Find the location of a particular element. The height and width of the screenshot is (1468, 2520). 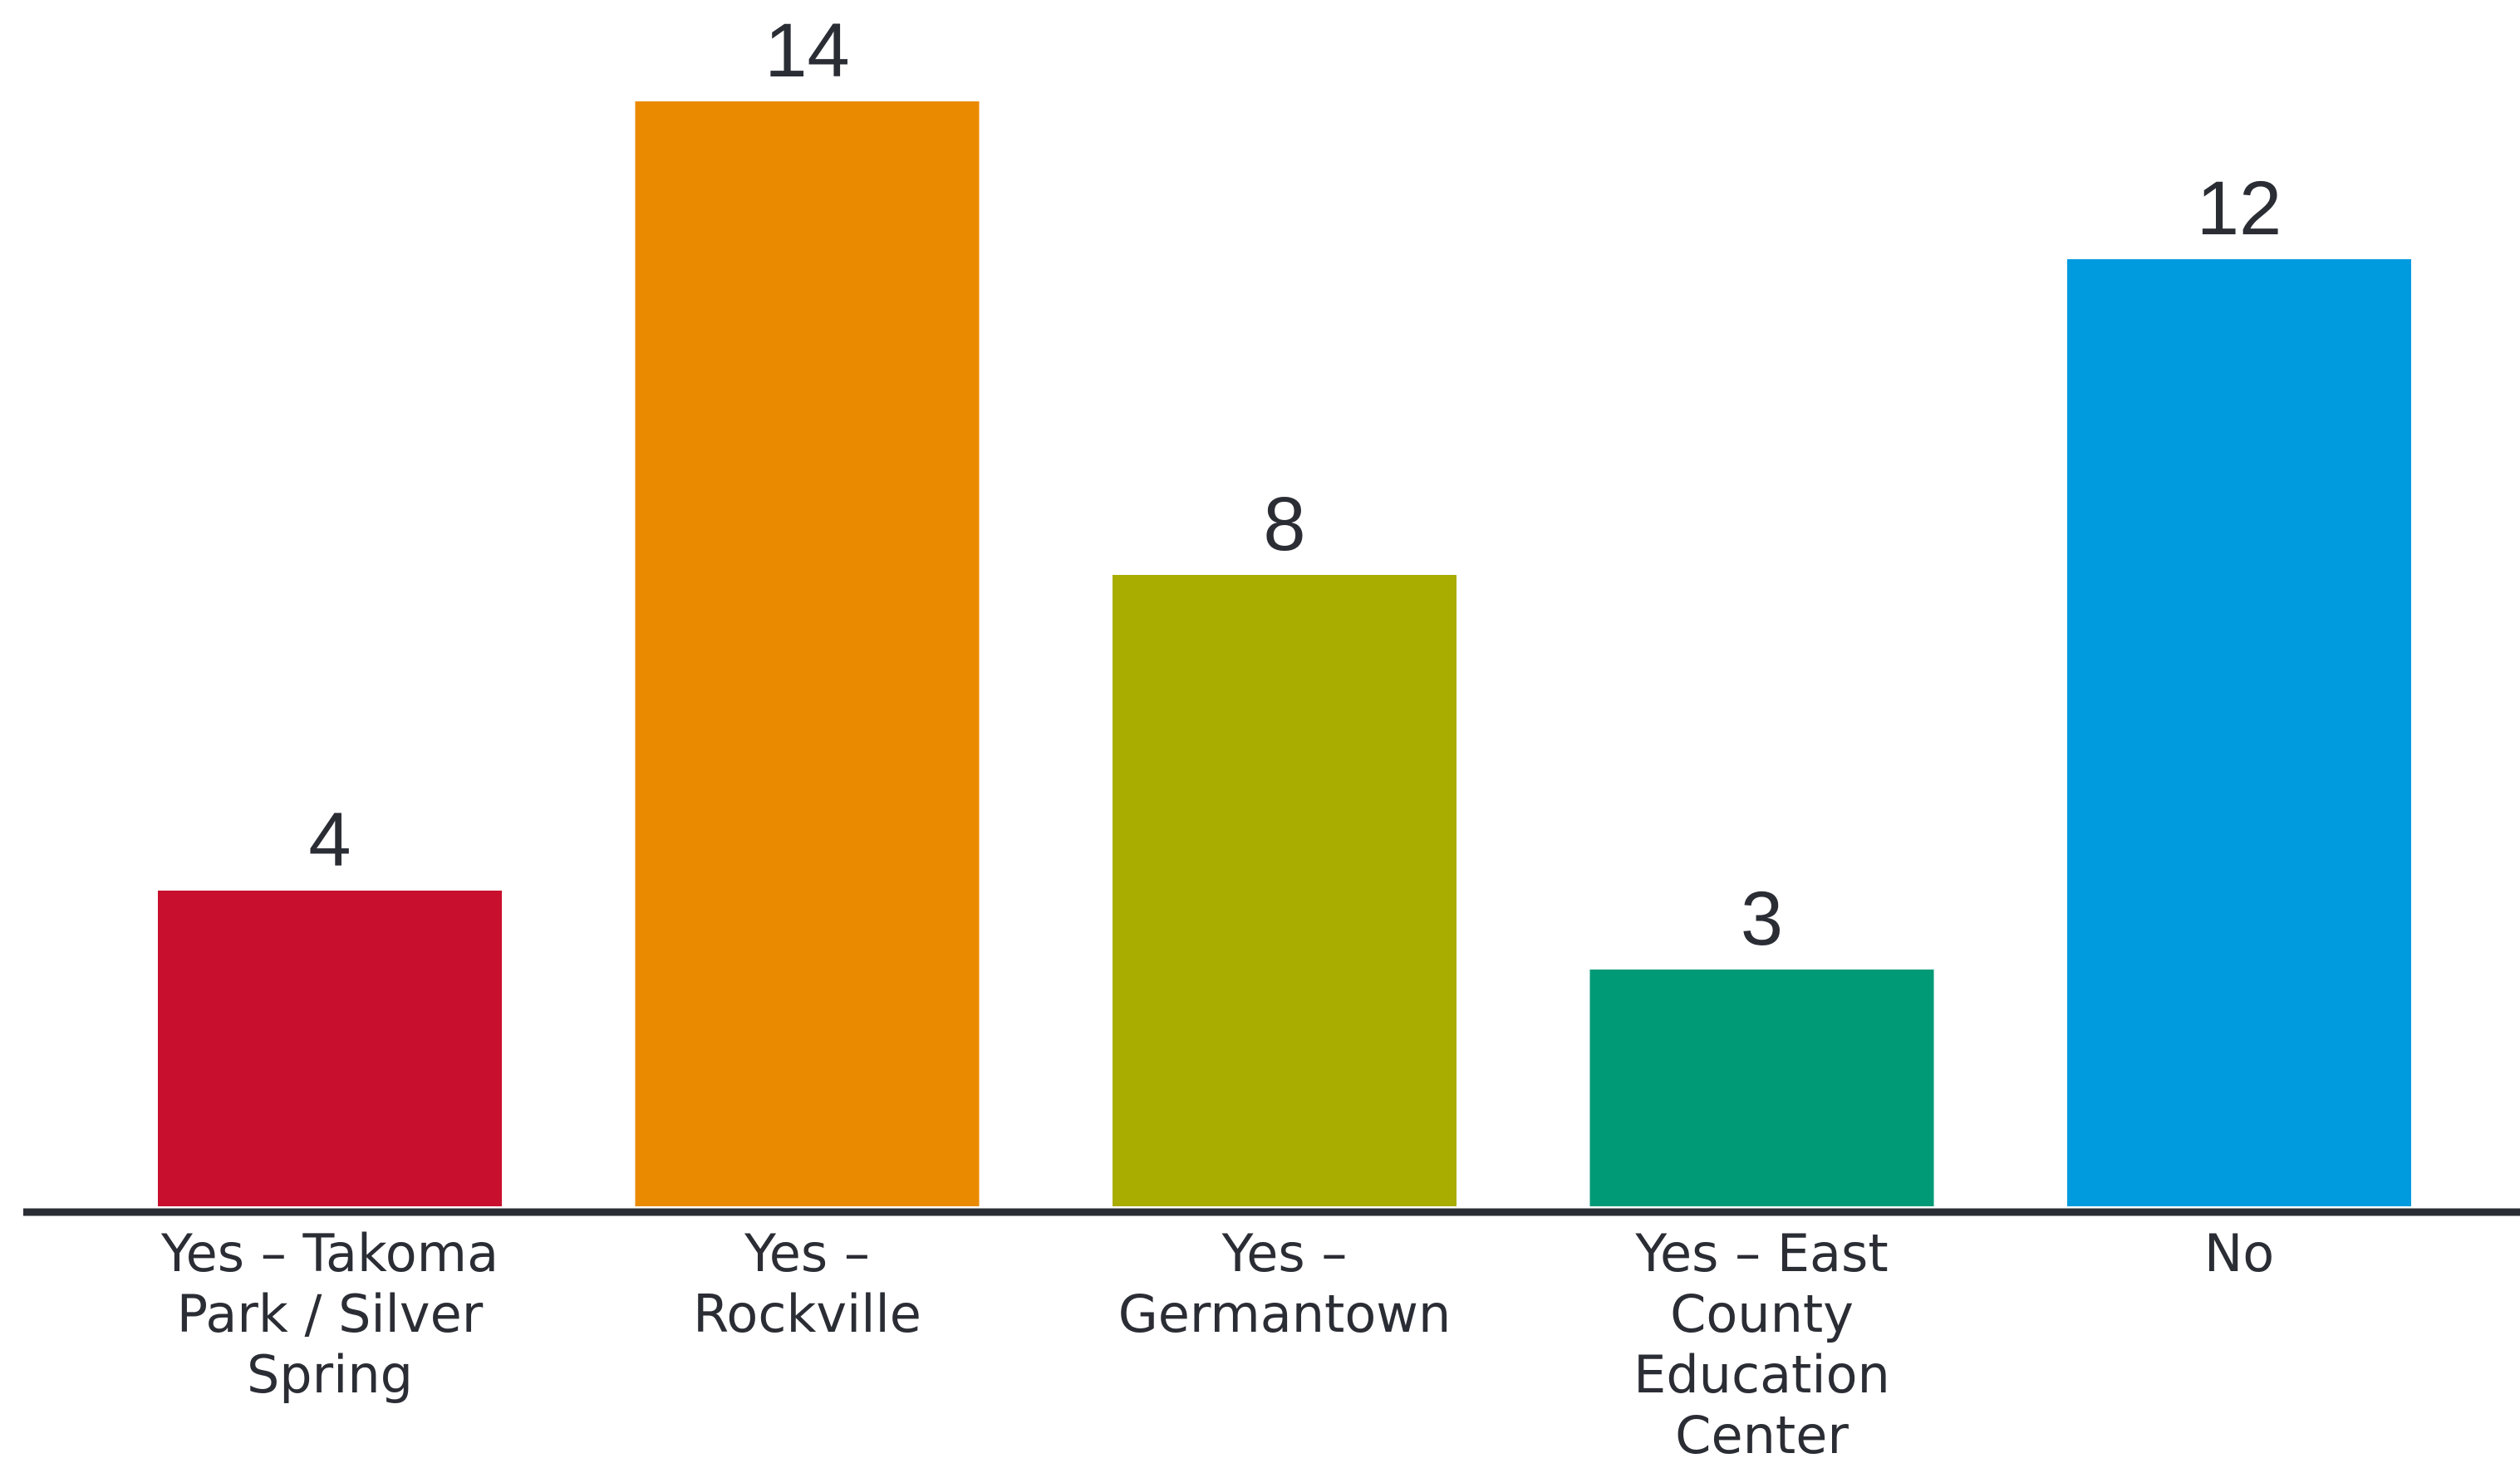

category-label-line: No is located at coordinates (2239, 1253).